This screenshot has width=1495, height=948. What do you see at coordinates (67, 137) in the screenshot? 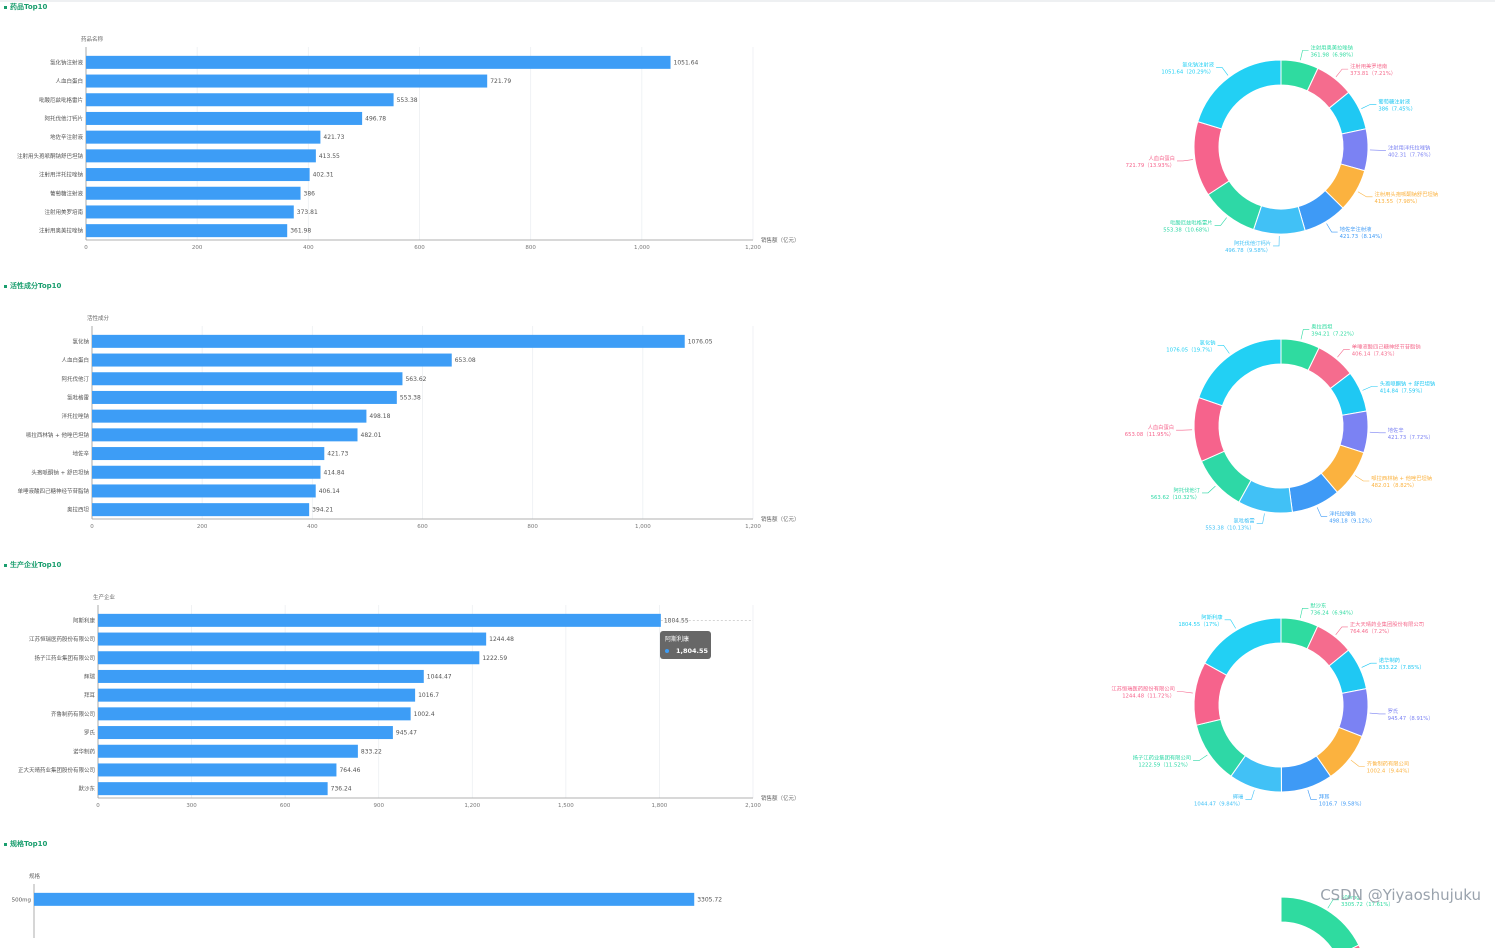
I see `category-label: 地佐辛注射液` at bounding box center [67, 137].